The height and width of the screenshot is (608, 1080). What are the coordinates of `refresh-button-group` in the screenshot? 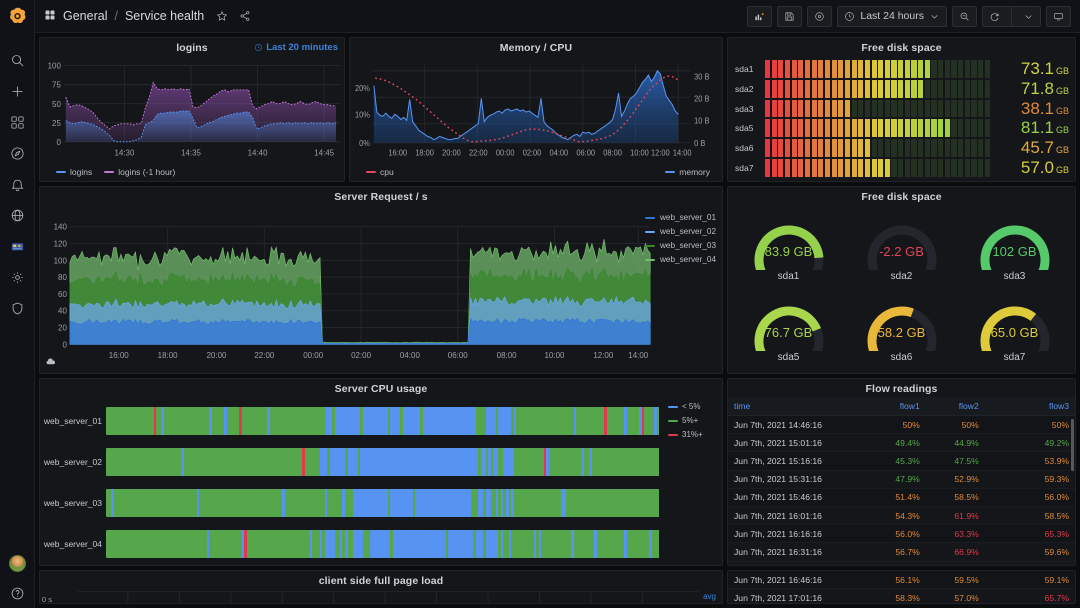 It's located at (1011, 16).